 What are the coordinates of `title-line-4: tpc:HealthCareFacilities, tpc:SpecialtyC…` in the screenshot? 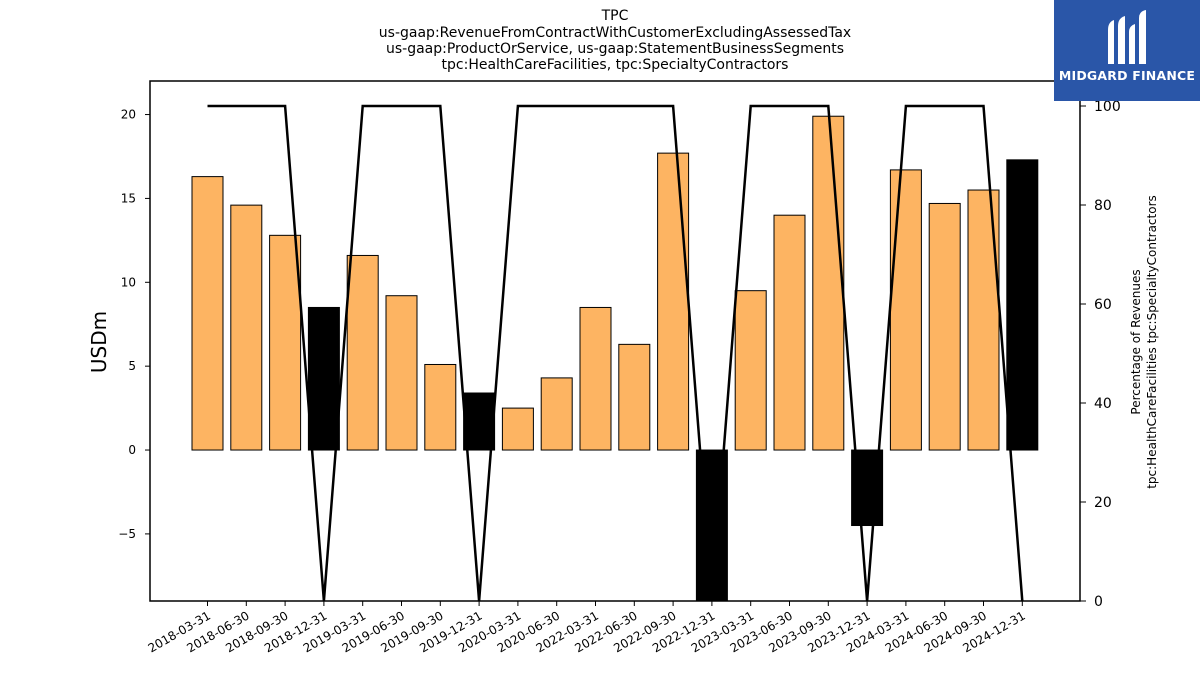 It's located at (615, 65).